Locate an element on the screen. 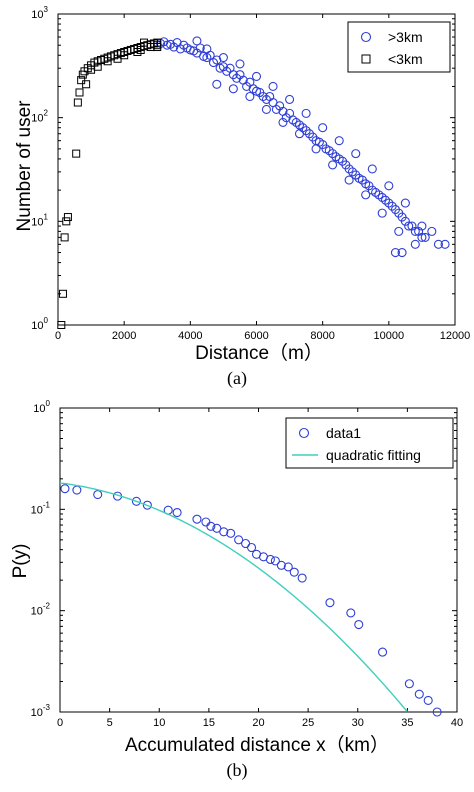 The width and height of the screenshot is (474, 792). panel-a-xlabel: Distance（m） is located at coordinates (259, 353).